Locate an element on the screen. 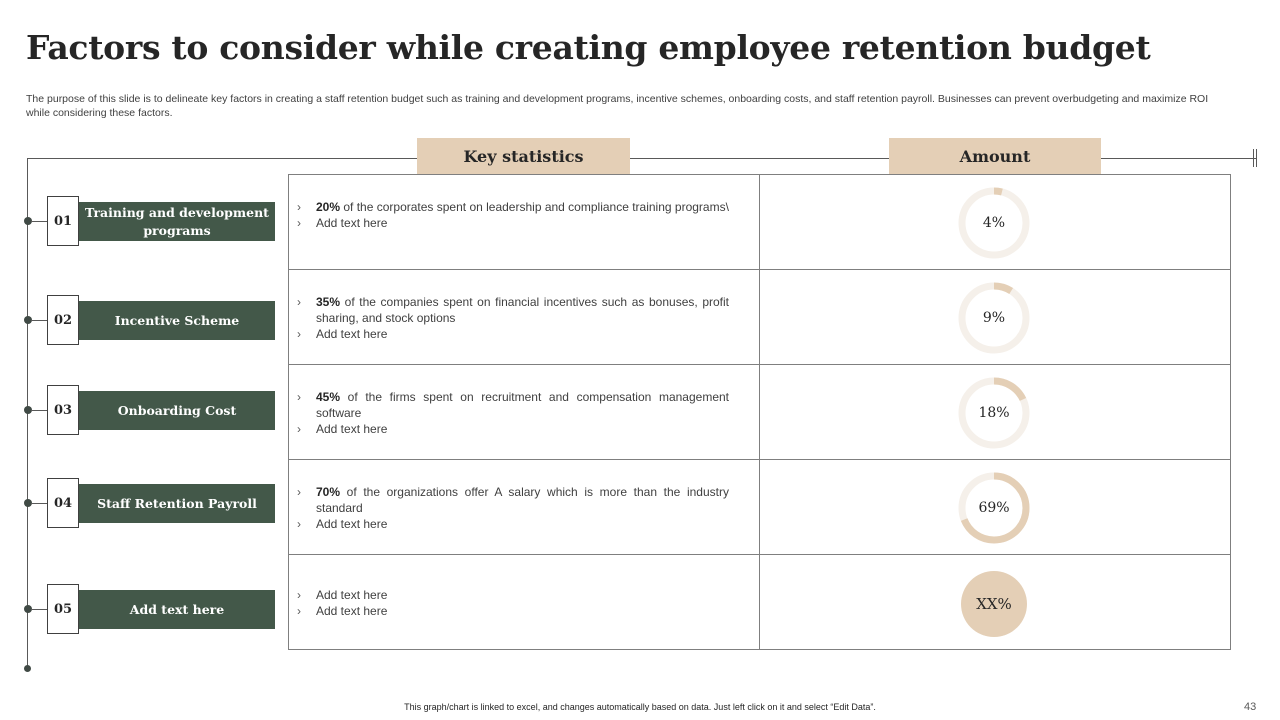  amount-value: 9% is located at coordinates (994, 318).